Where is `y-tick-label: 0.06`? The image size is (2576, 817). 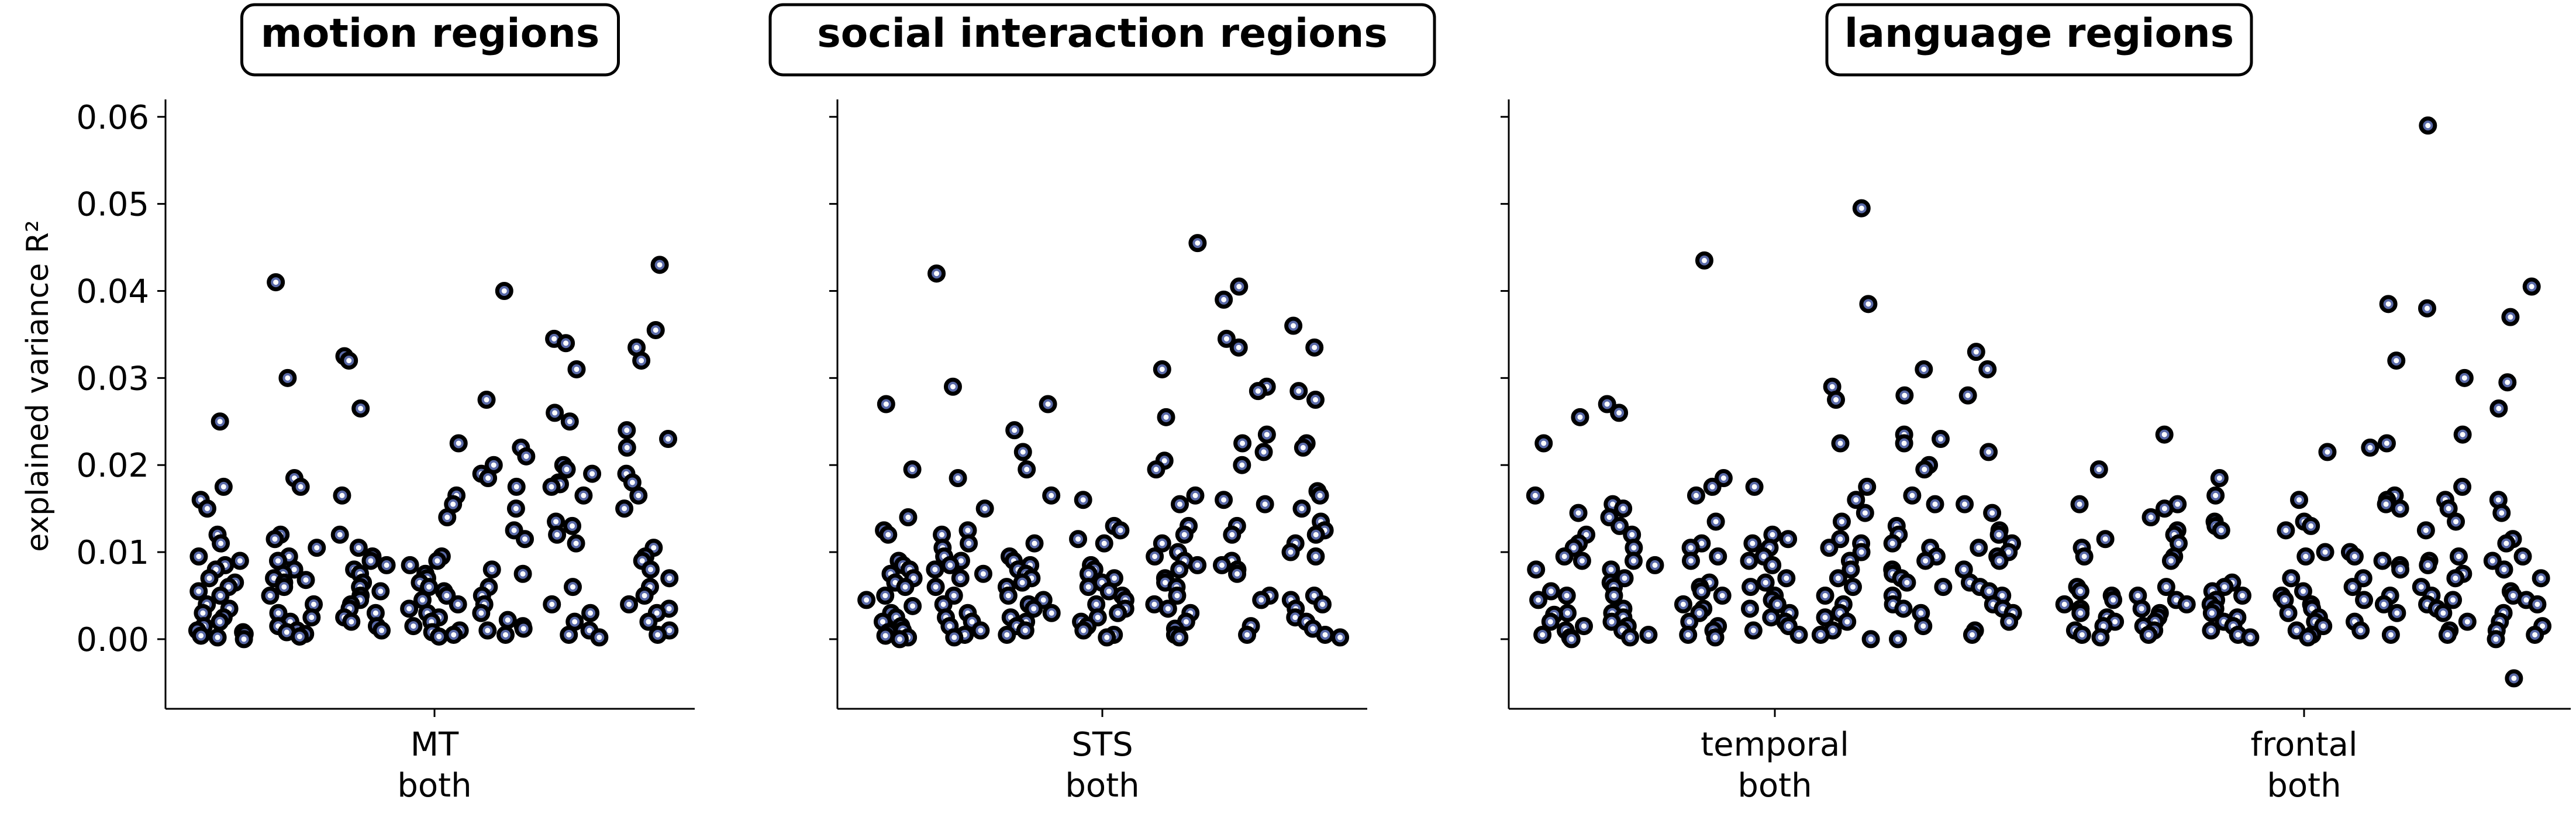
y-tick-label: 0.06 is located at coordinates (112, 118).